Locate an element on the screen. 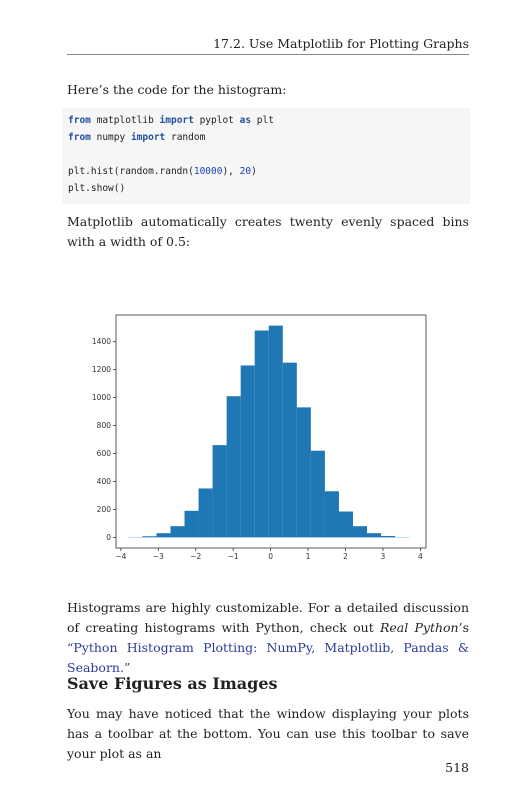 The image size is (531, 800). number: 10000 is located at coordinates (208, 171).